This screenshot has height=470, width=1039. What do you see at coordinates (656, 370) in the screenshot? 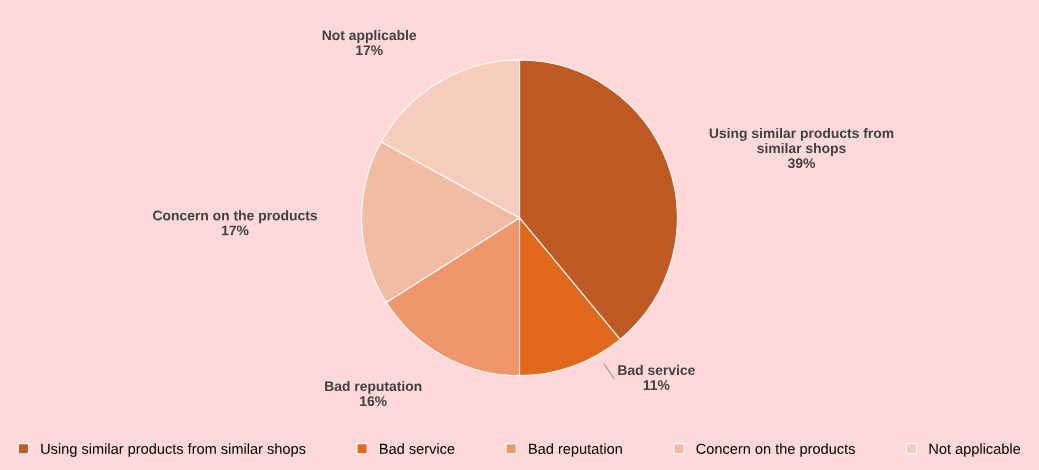
I see `slice-label: Bad service` at bounding box center [656, 370].